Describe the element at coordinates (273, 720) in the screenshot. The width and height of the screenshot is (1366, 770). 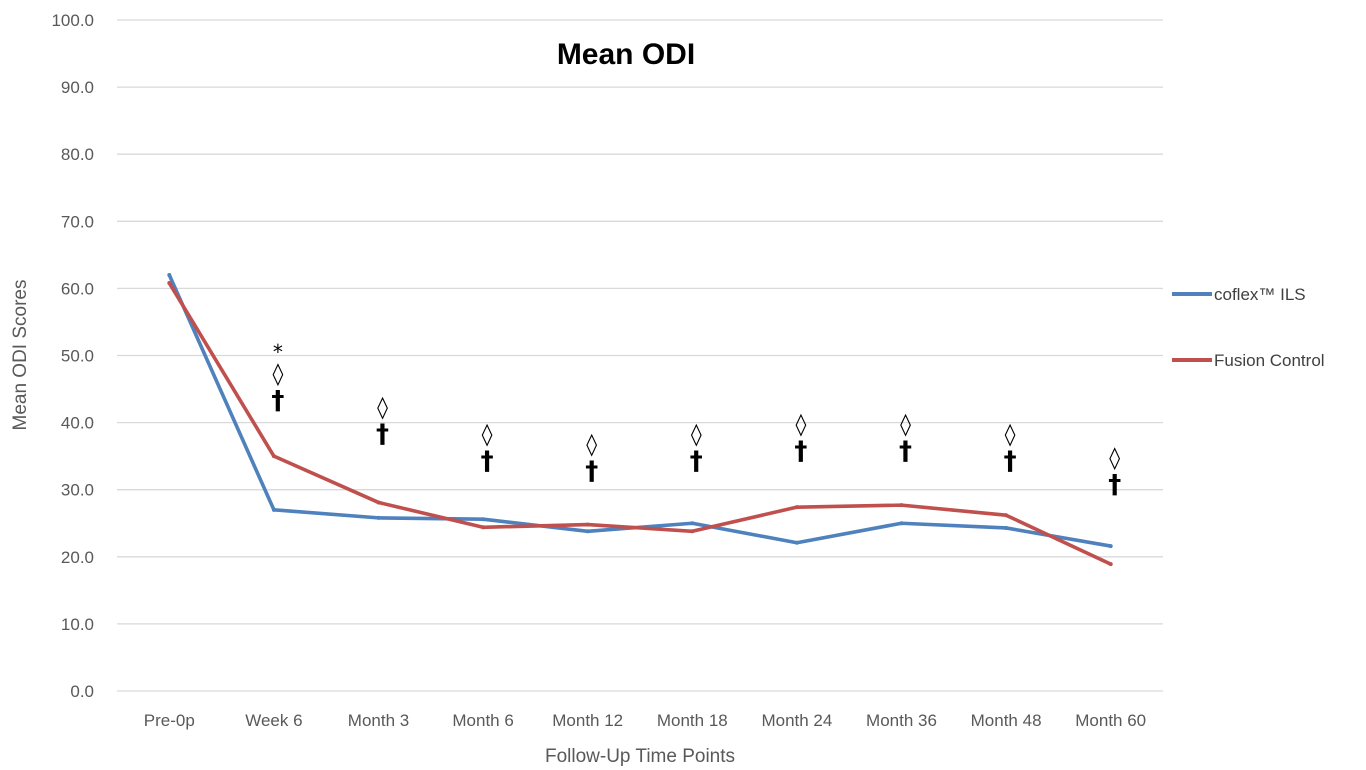
I see `x-tick-label: Week 6` at that location.